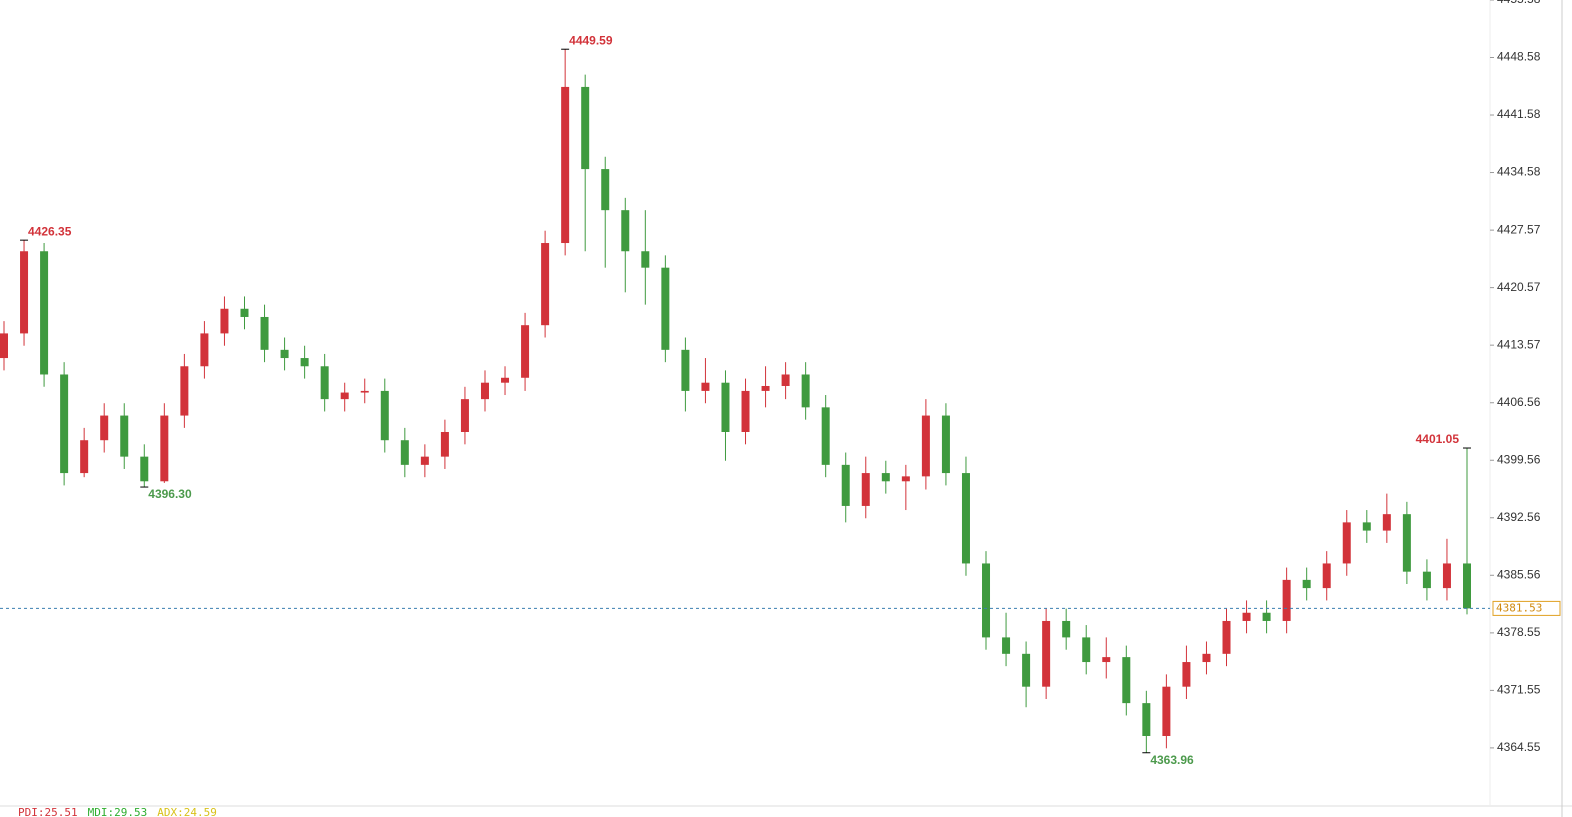 The image size is (1572, 817). What do you see at coordinates (1519, 517) in the screenshot?
I see `y-tick-label: 4392.56` at bounding box center [1519, 517].